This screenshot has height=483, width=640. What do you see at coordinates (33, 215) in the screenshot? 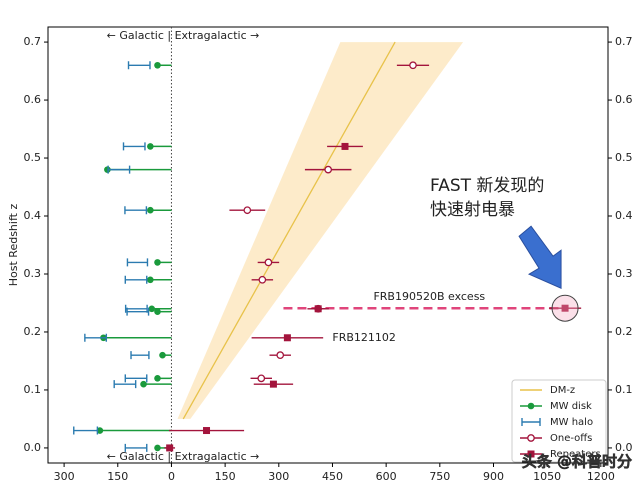
I see `y-tick-label: 0.4` at bounding box center [33, 215].